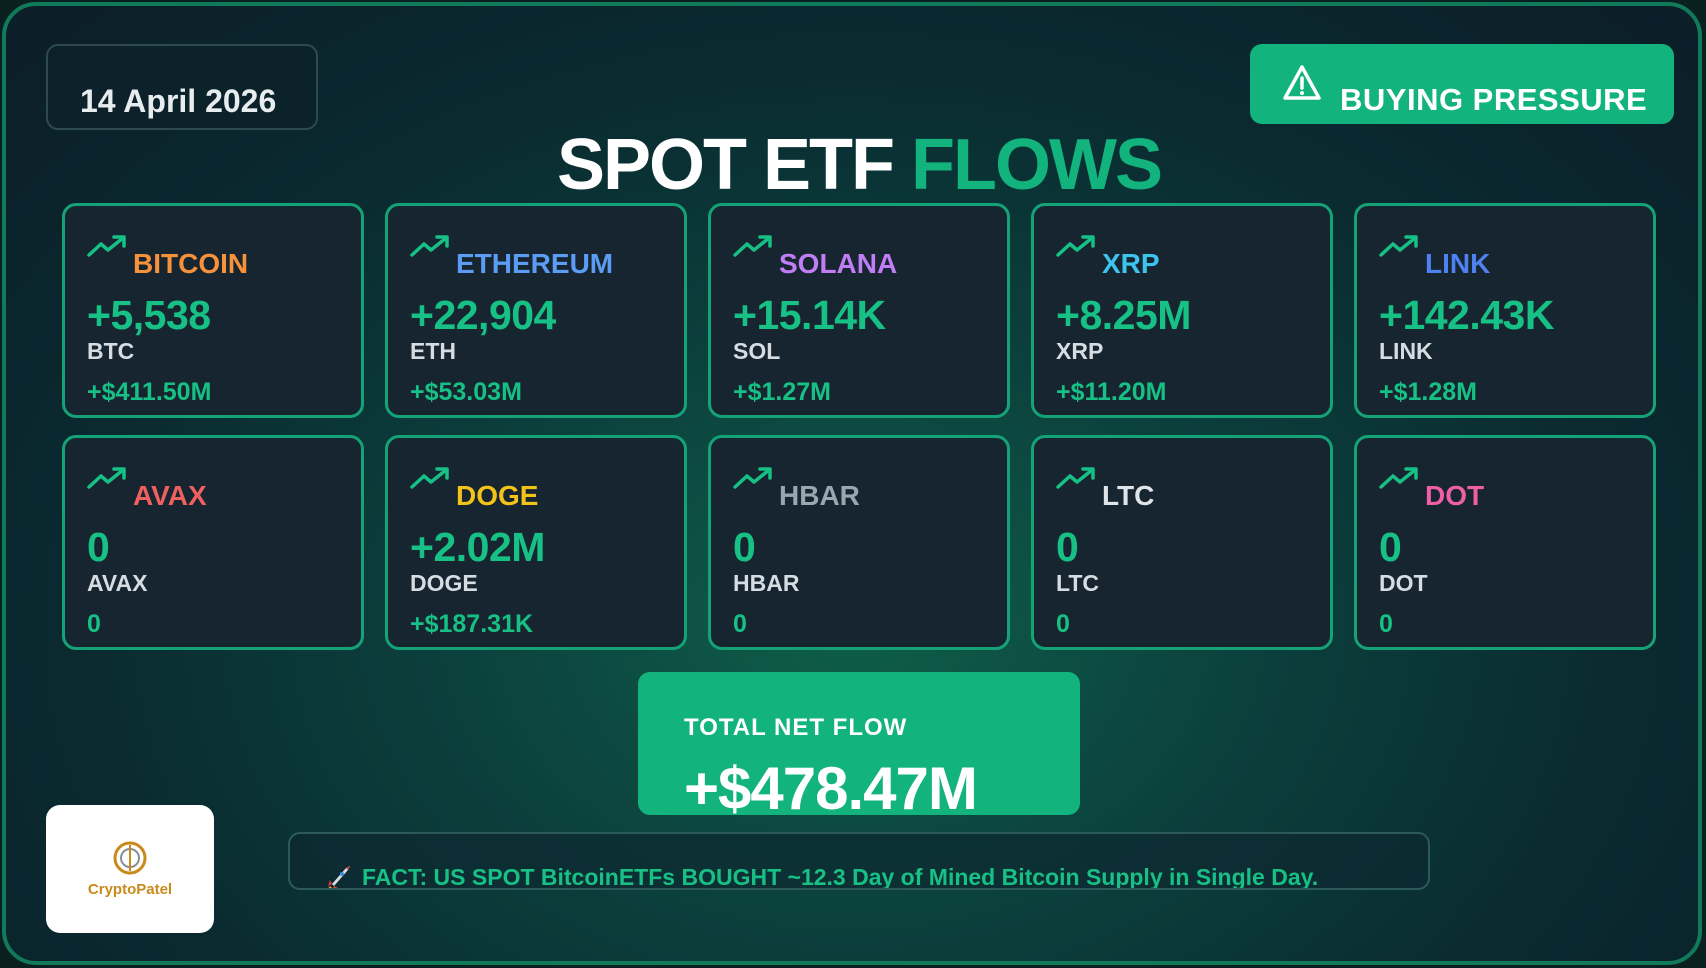 The image size is (1706, 968). I want to click on asset-name: XRP, so click(1131, 263).